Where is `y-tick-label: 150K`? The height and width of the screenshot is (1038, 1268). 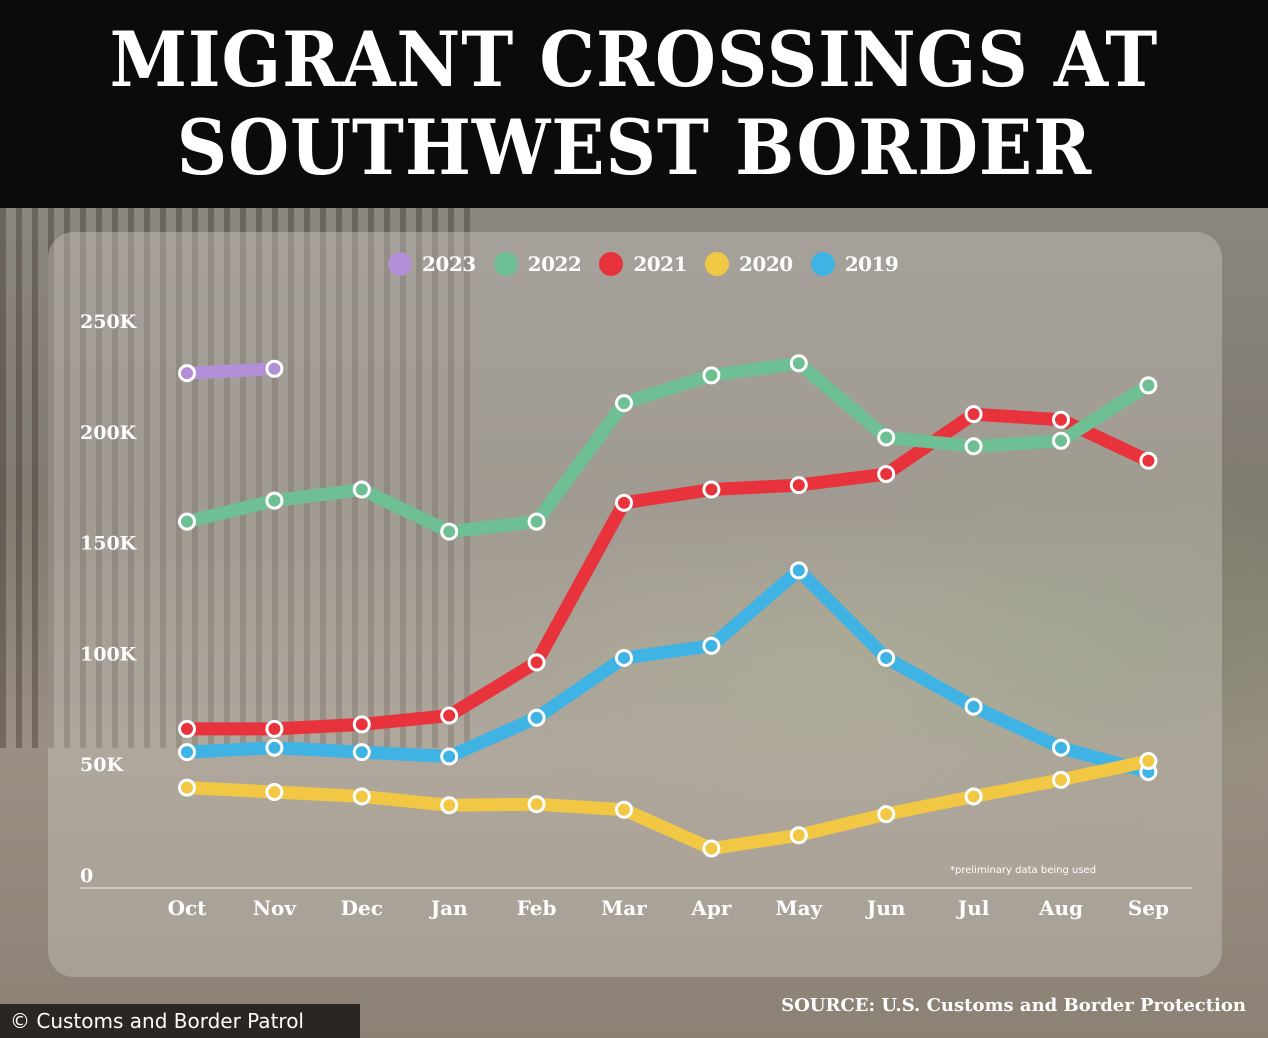
y-tick-label: 150K is located at coordinates (109, 544).